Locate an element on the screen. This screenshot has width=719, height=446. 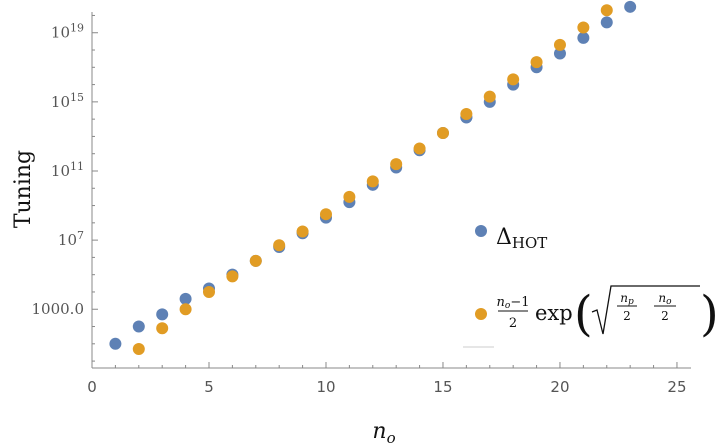
legend: ΔHOT no−1 2 exp ( np 2 no 2 ) is located at coordinates (591, 286).